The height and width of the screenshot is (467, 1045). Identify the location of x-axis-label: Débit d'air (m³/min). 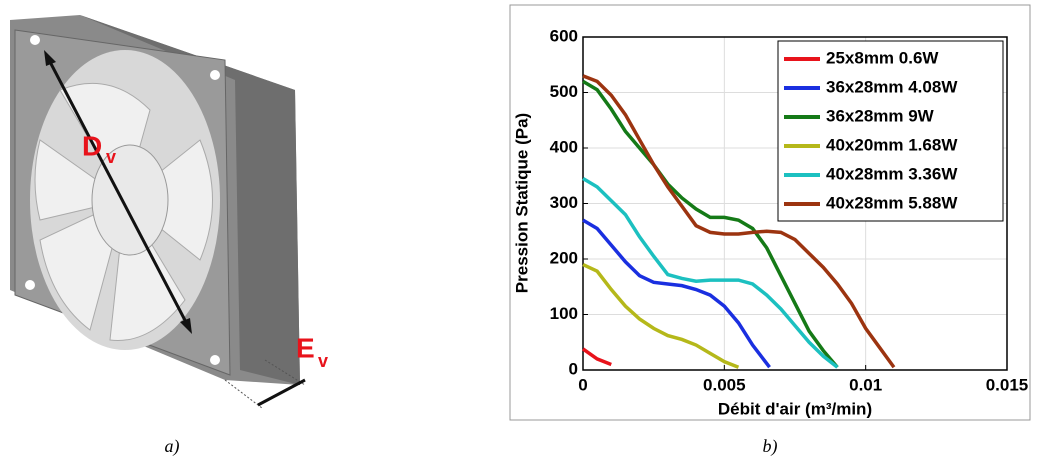
(795, 408).